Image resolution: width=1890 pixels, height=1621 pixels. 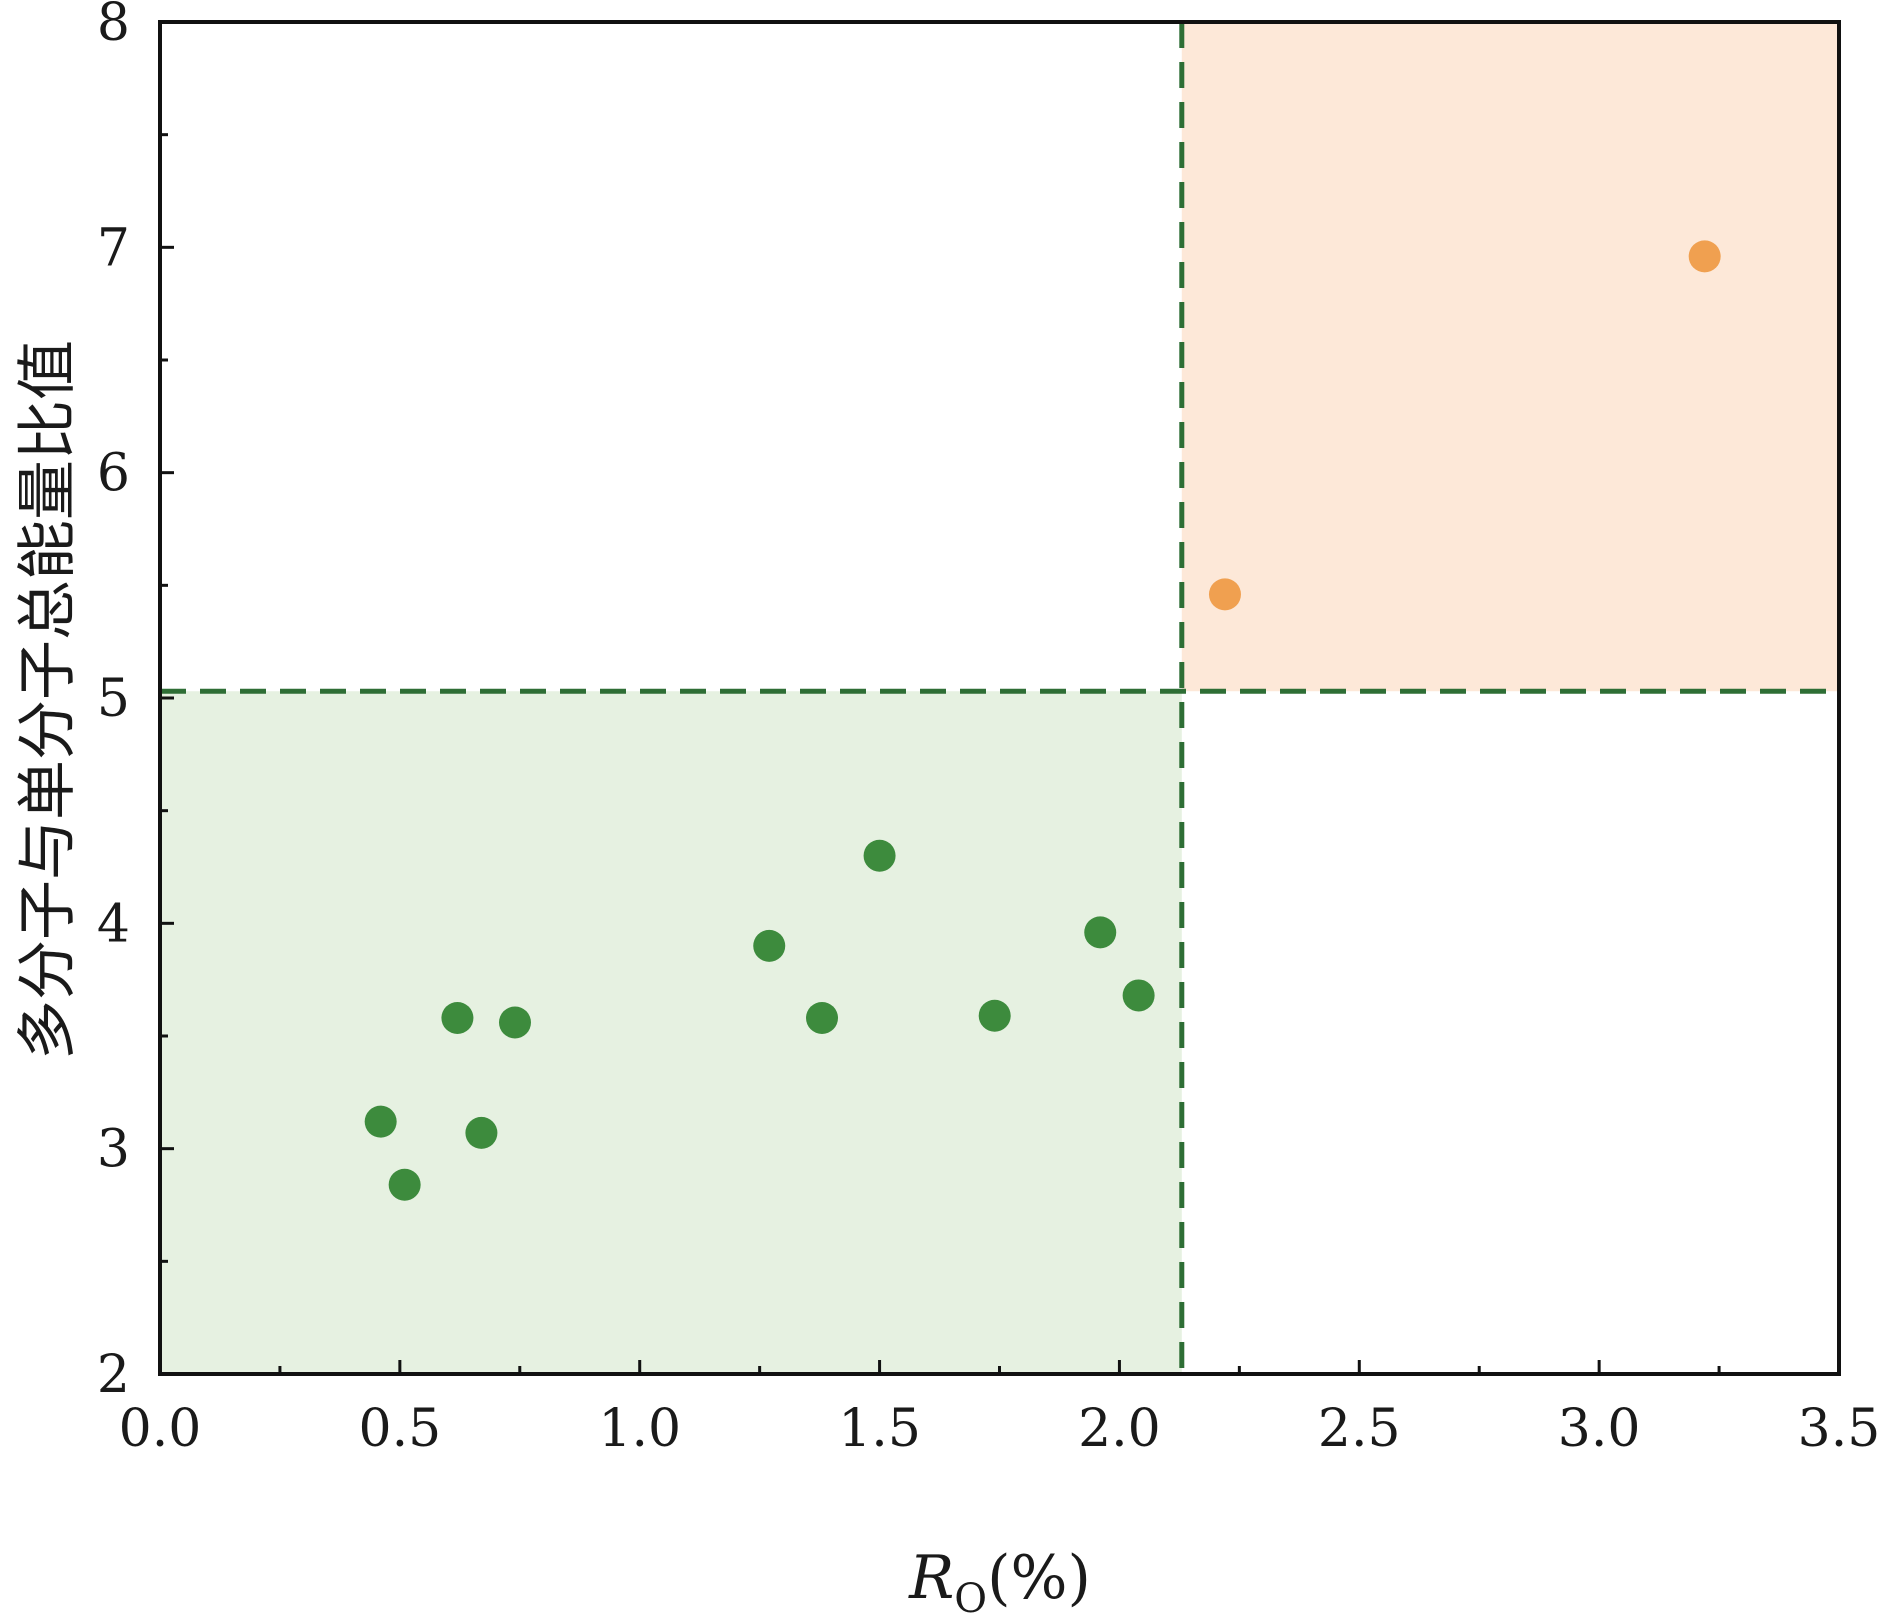 I want to click on y-tick-label: 3, so click(x=113, y=1150).